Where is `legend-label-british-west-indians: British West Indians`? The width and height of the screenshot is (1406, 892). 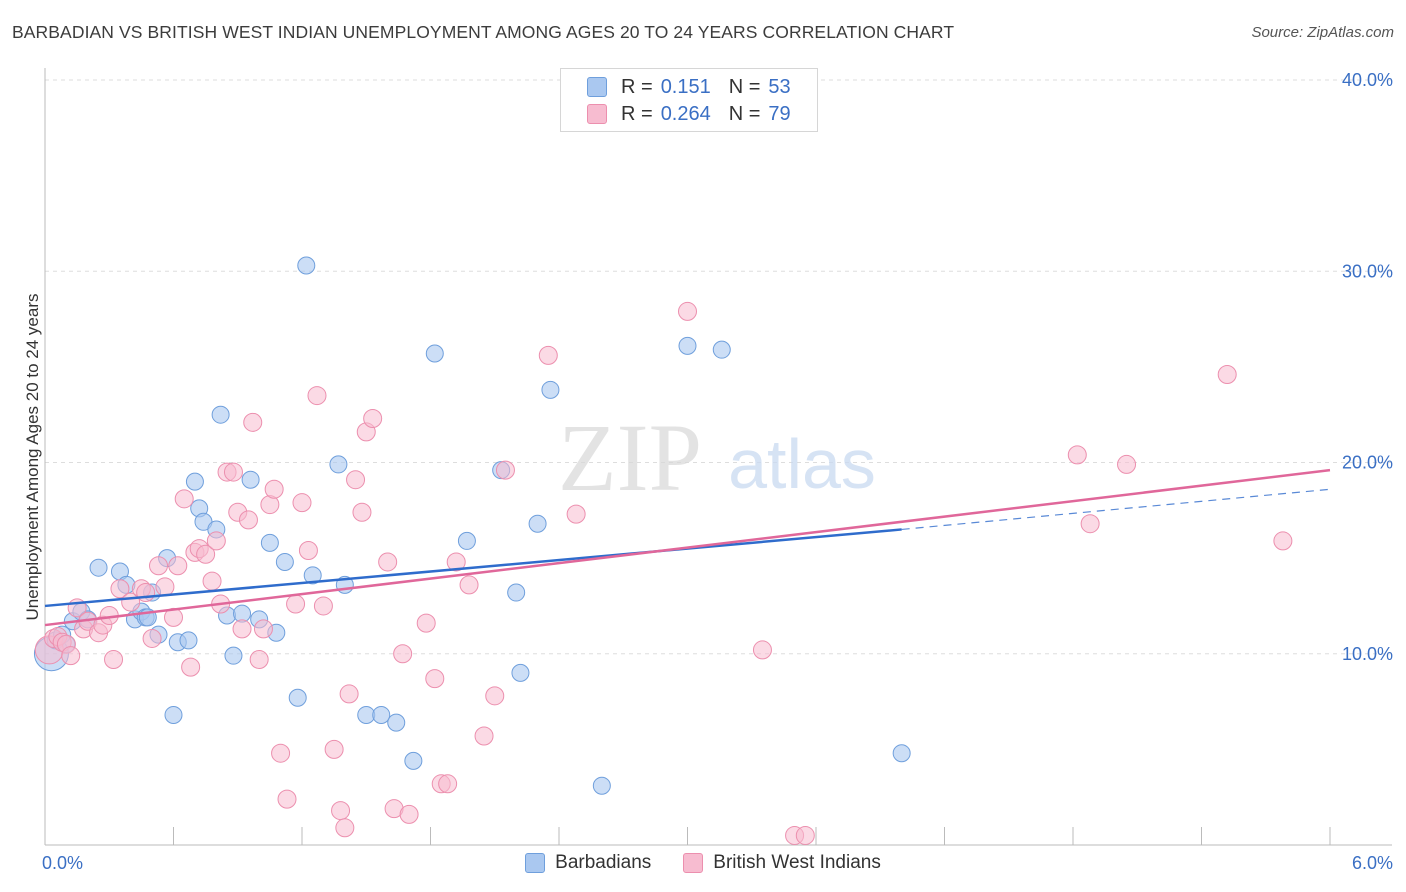
legend-label-british-west-indians: British West Indians is located at coordinates (797, 862).